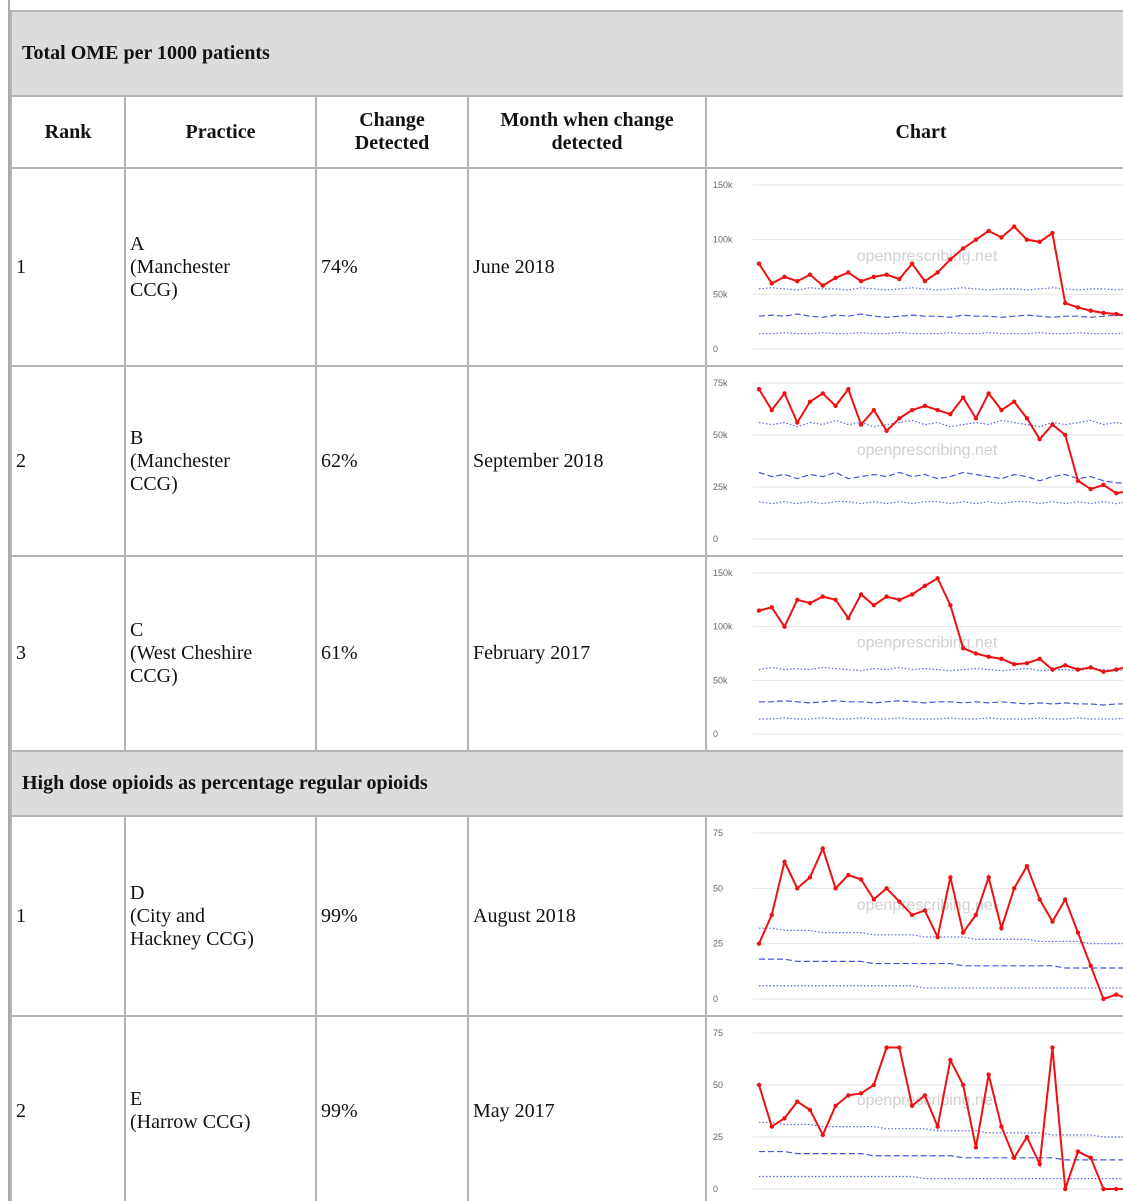 This screenshot has height=1201, width=1123. What do you see at coordinates (587, 132) in the screenshot?
I see `column-header: Month when change detected` at bounding box center [587, 132].